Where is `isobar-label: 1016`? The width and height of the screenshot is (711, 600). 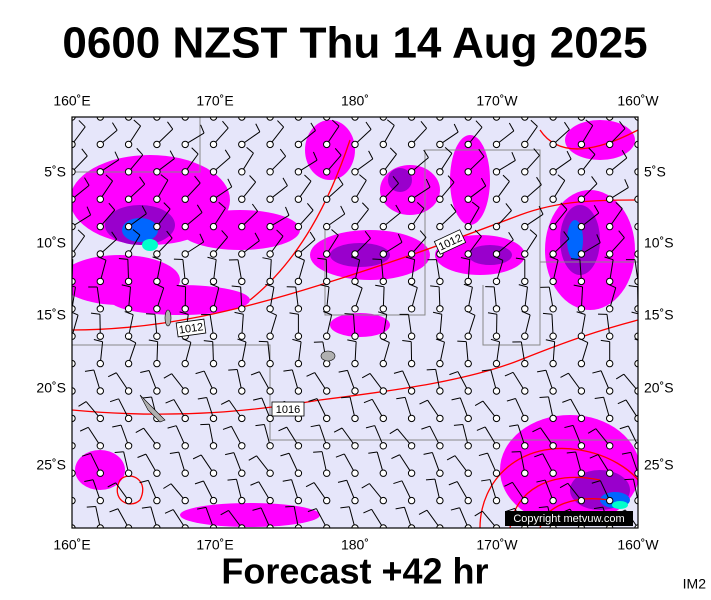
isobar-label: 1016 is located at coordinates (288, 410).